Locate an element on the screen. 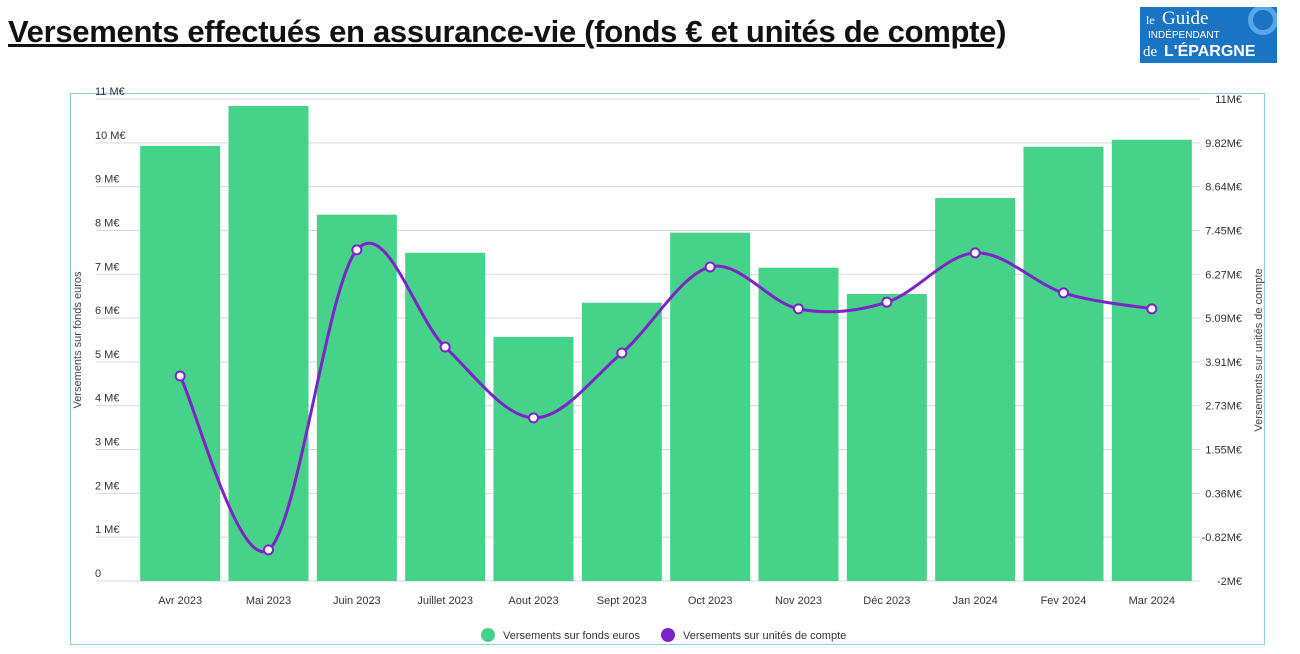  x-tick-label: Oct 2023 is located at coordinates (710, 601).